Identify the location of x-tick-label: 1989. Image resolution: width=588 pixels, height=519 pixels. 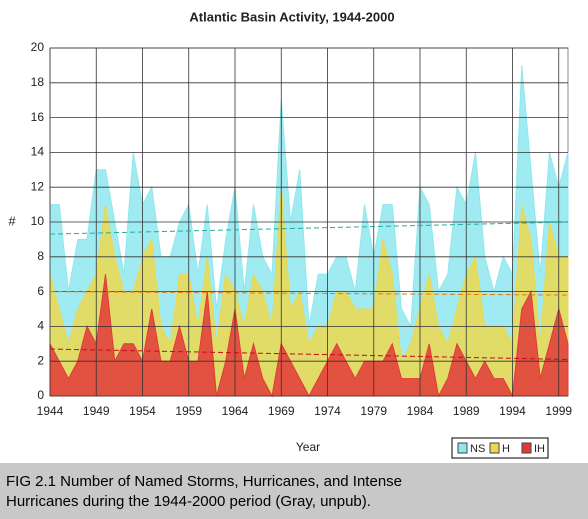
(466, 411).